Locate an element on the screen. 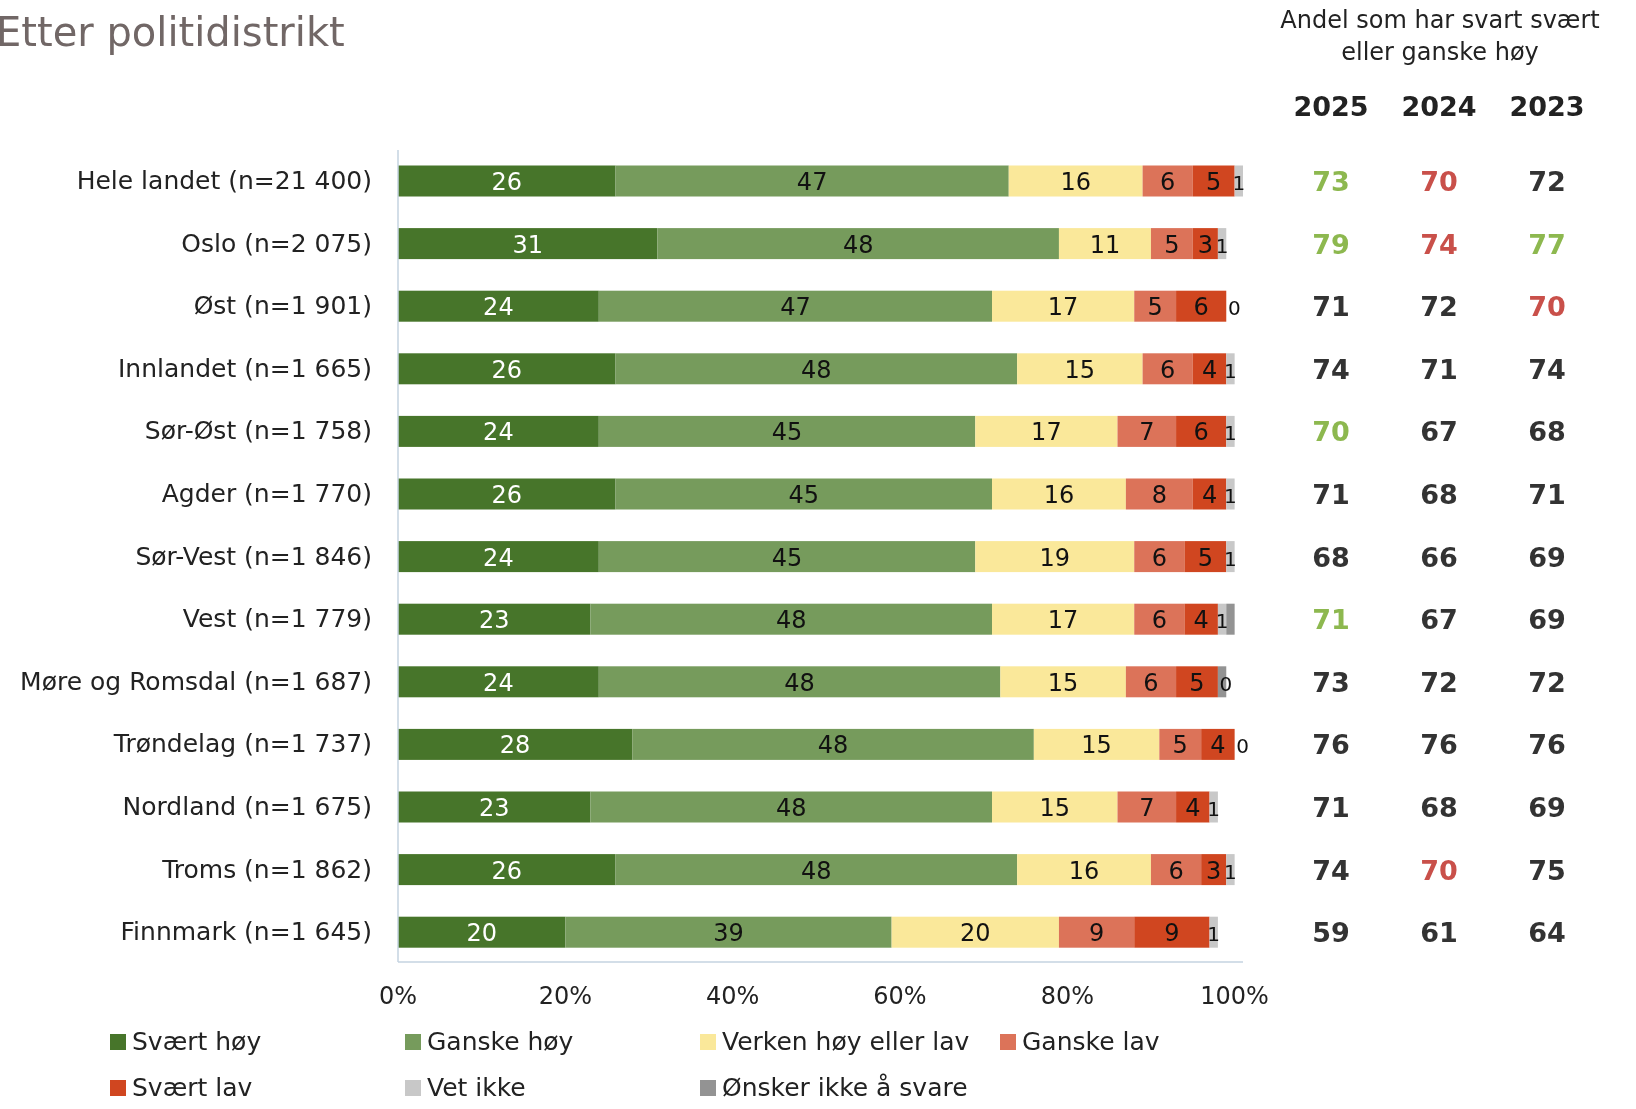 This screenshot has height=1109, width=1636. y-tick-label: Innlandet (n=1 665) is located at coordinates (244, 368).